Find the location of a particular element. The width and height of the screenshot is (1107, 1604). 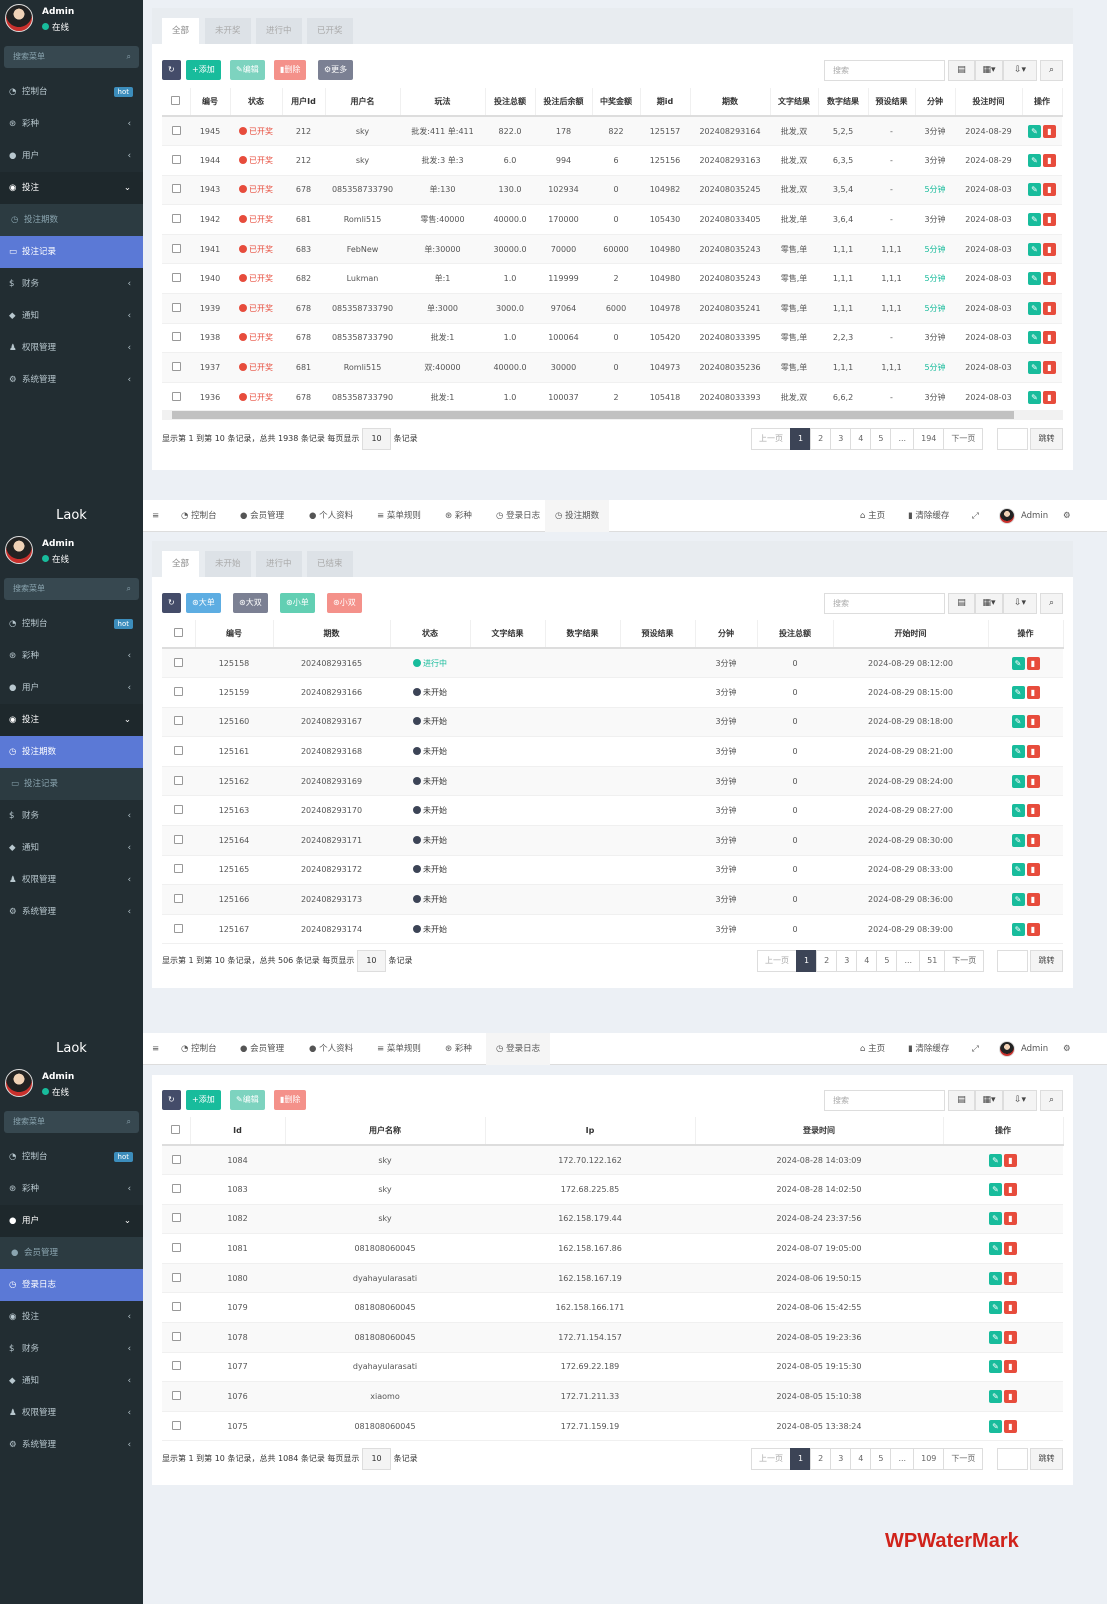

column-header: Id is located at coordinates (238, 1131).